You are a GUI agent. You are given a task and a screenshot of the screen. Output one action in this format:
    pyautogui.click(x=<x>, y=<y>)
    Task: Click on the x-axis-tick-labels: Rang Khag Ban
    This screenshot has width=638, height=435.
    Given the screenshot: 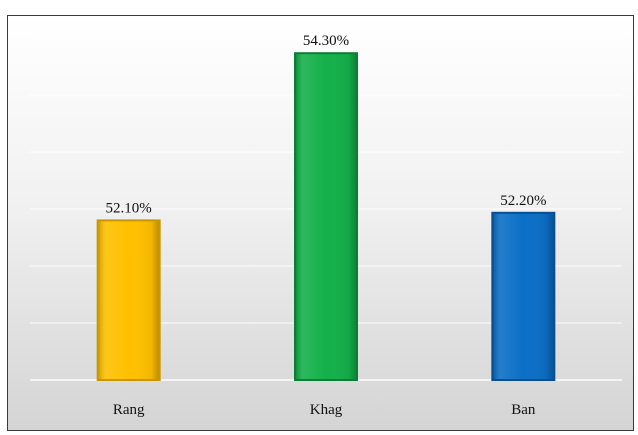 What is the action you would take?
    pyautogui.click(x=324, y=410)
    